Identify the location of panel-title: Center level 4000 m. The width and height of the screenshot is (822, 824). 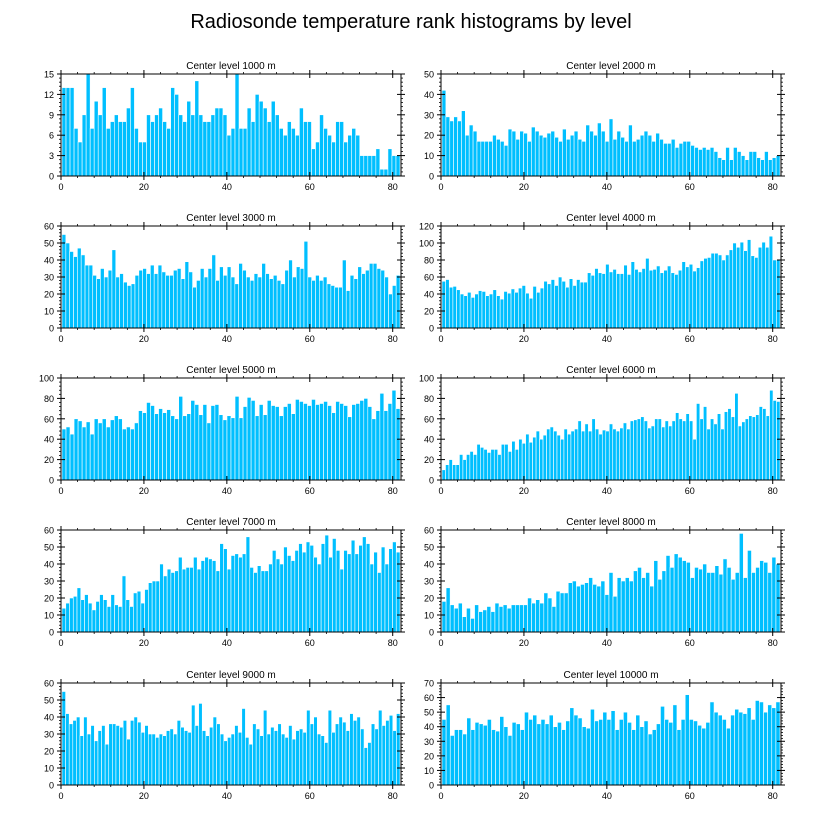
(611, 218).